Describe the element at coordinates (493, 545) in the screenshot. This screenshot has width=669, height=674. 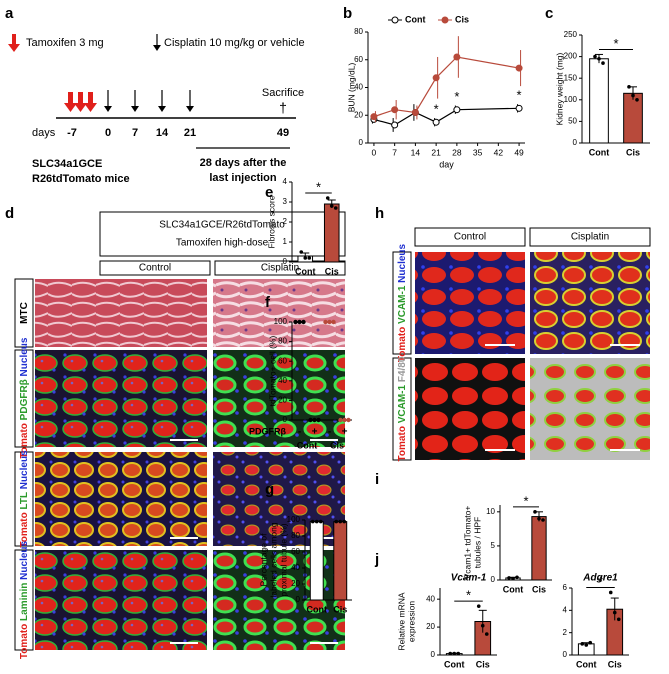
I see `y-tick-label: 5` at that location.